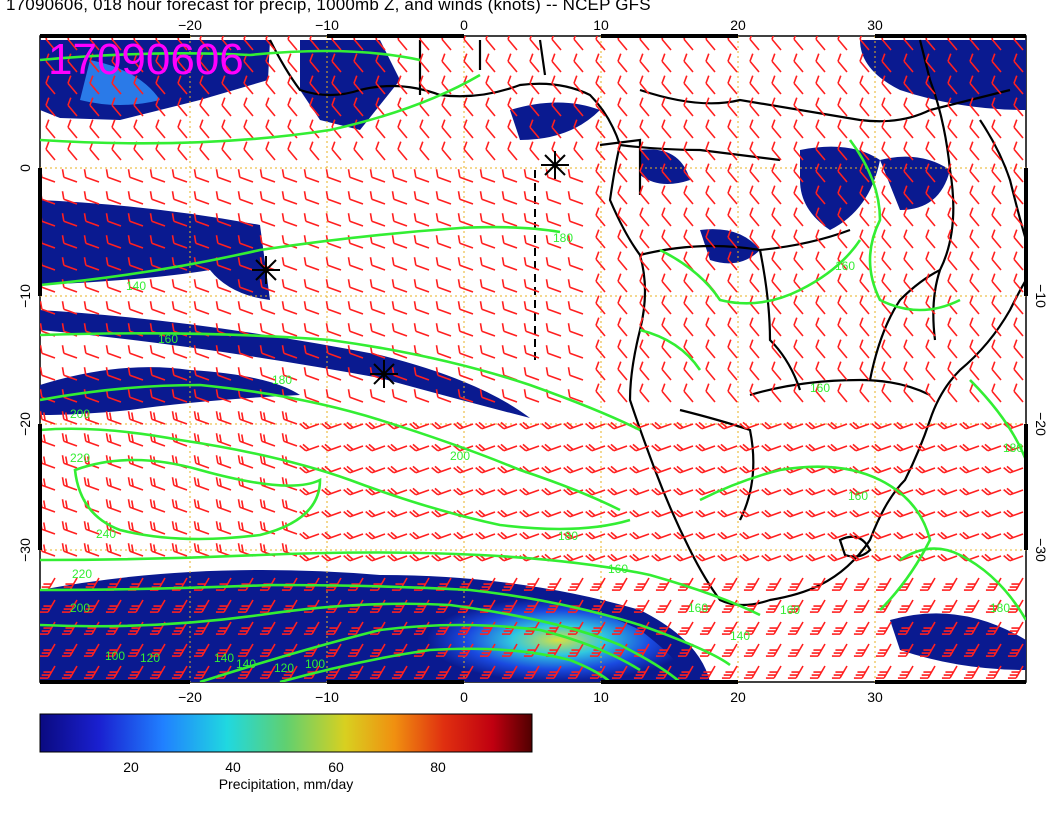 The width and height of the screenshot is (1056, 816). I want to click on contour-label: 200, so click(460, 456).